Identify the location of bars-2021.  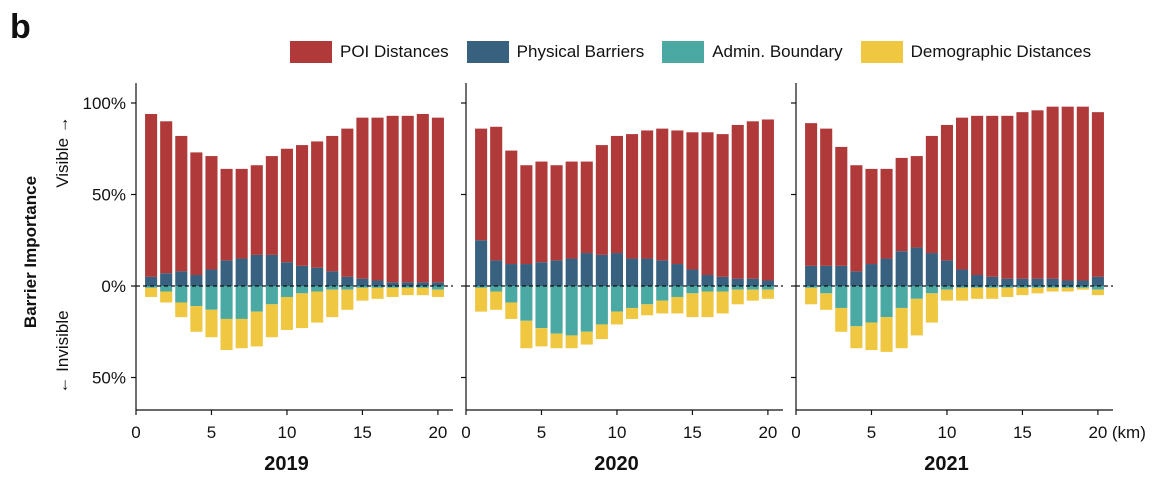
(954, 229).